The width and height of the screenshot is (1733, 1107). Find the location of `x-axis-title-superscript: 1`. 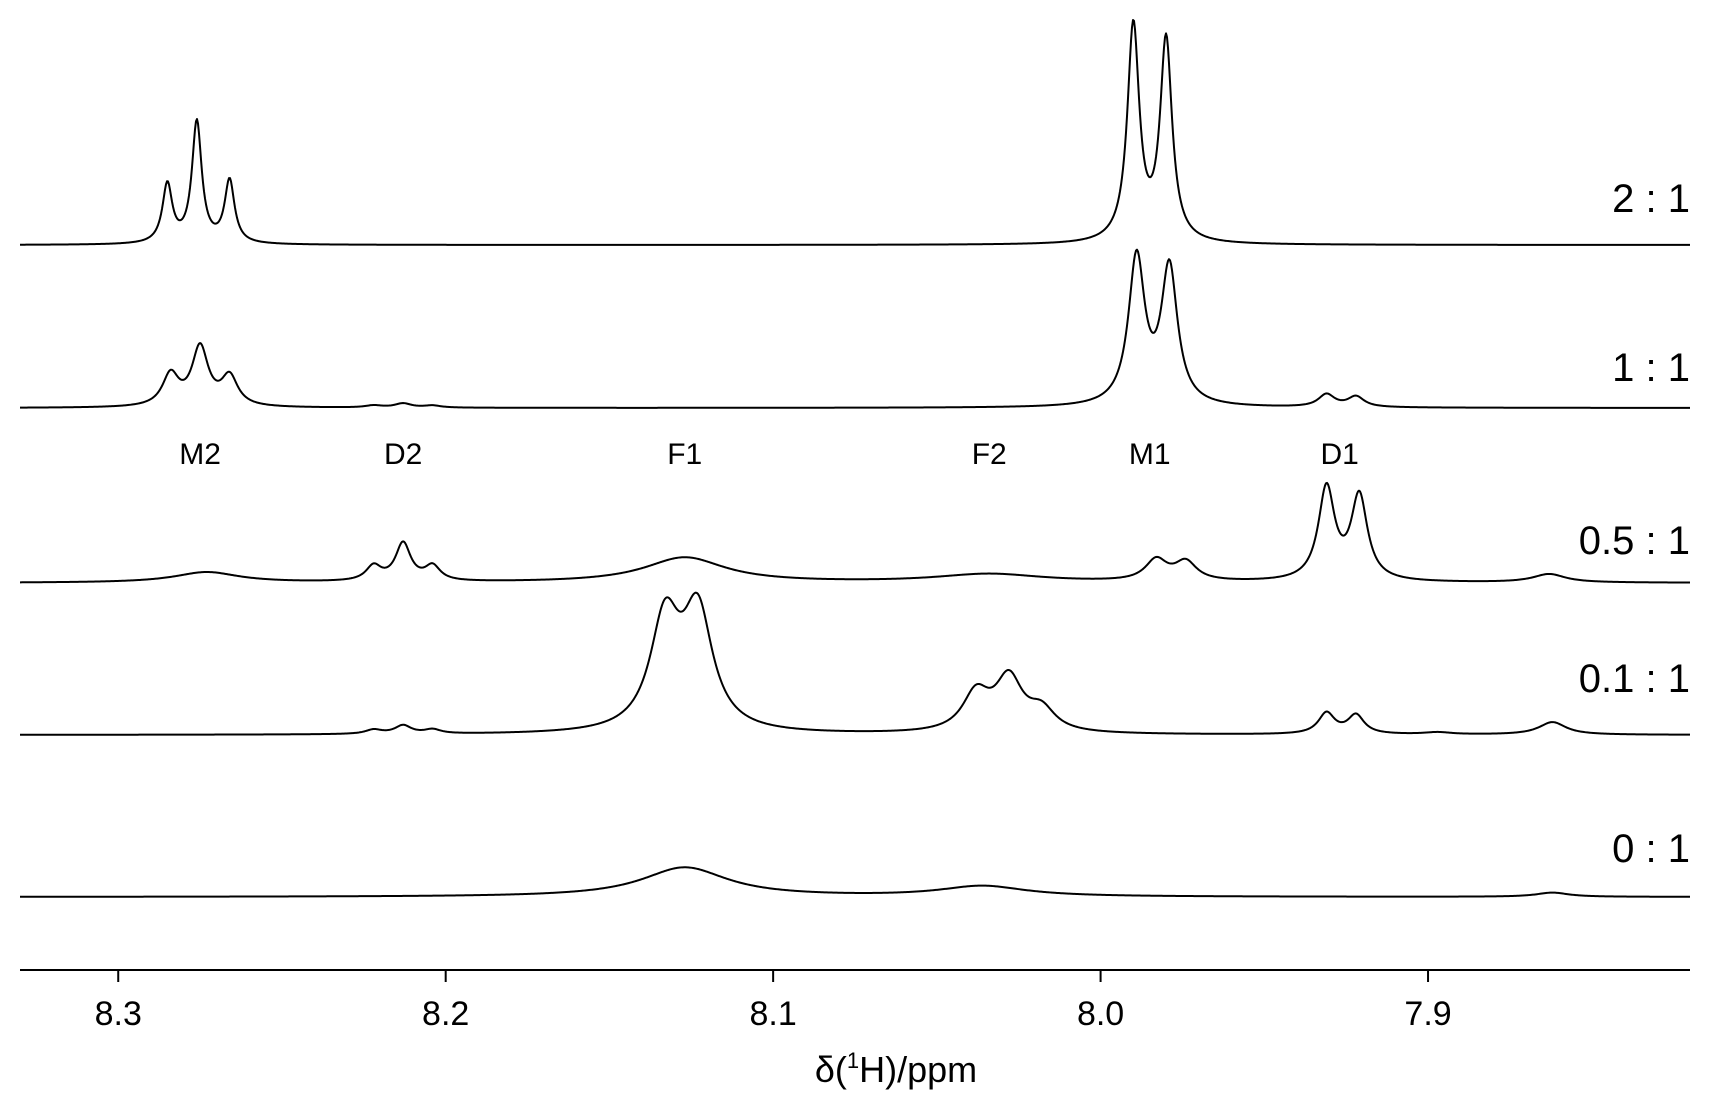

x-axis-title-superscript: 1 is located at coordinates (853, 1060).